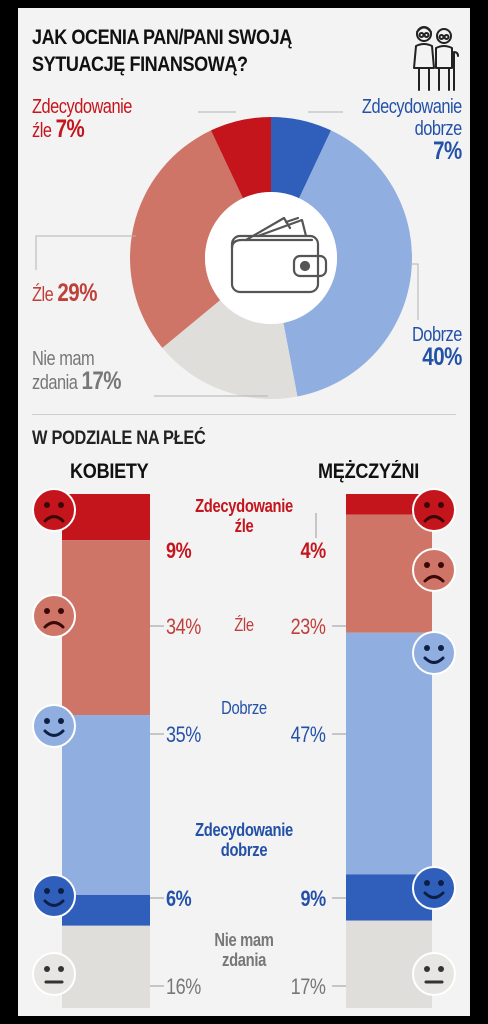  What do you see at coordinates (244, 414) in the screenshot?
I see `section-divider` at bounding box center [244, 414].